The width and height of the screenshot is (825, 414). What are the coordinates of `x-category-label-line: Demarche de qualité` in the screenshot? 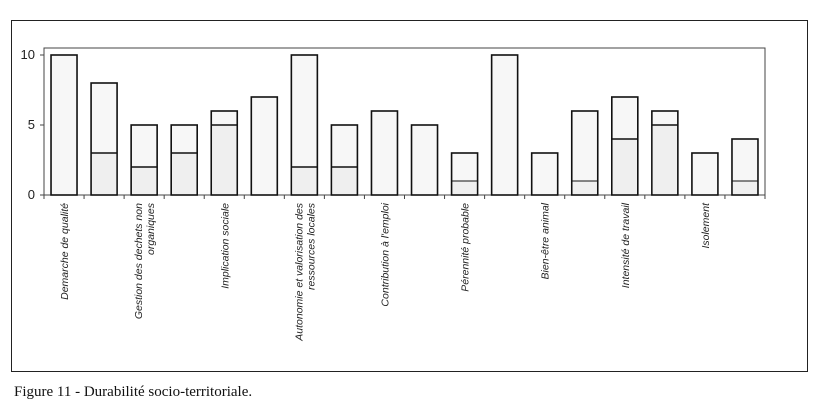 It's located at (65, 251).